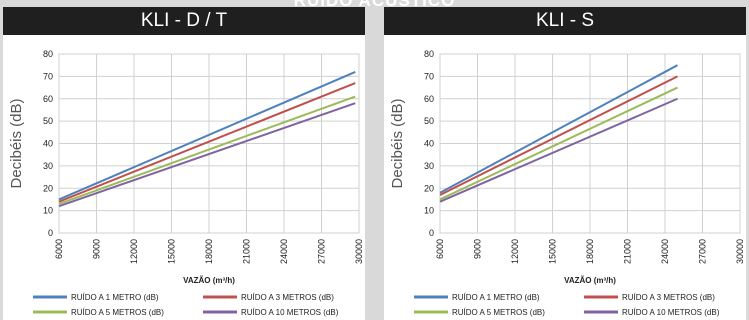 This screenshot has height=320, width=749. I want to click on chart-title: KLI - S, so click(565, 21).